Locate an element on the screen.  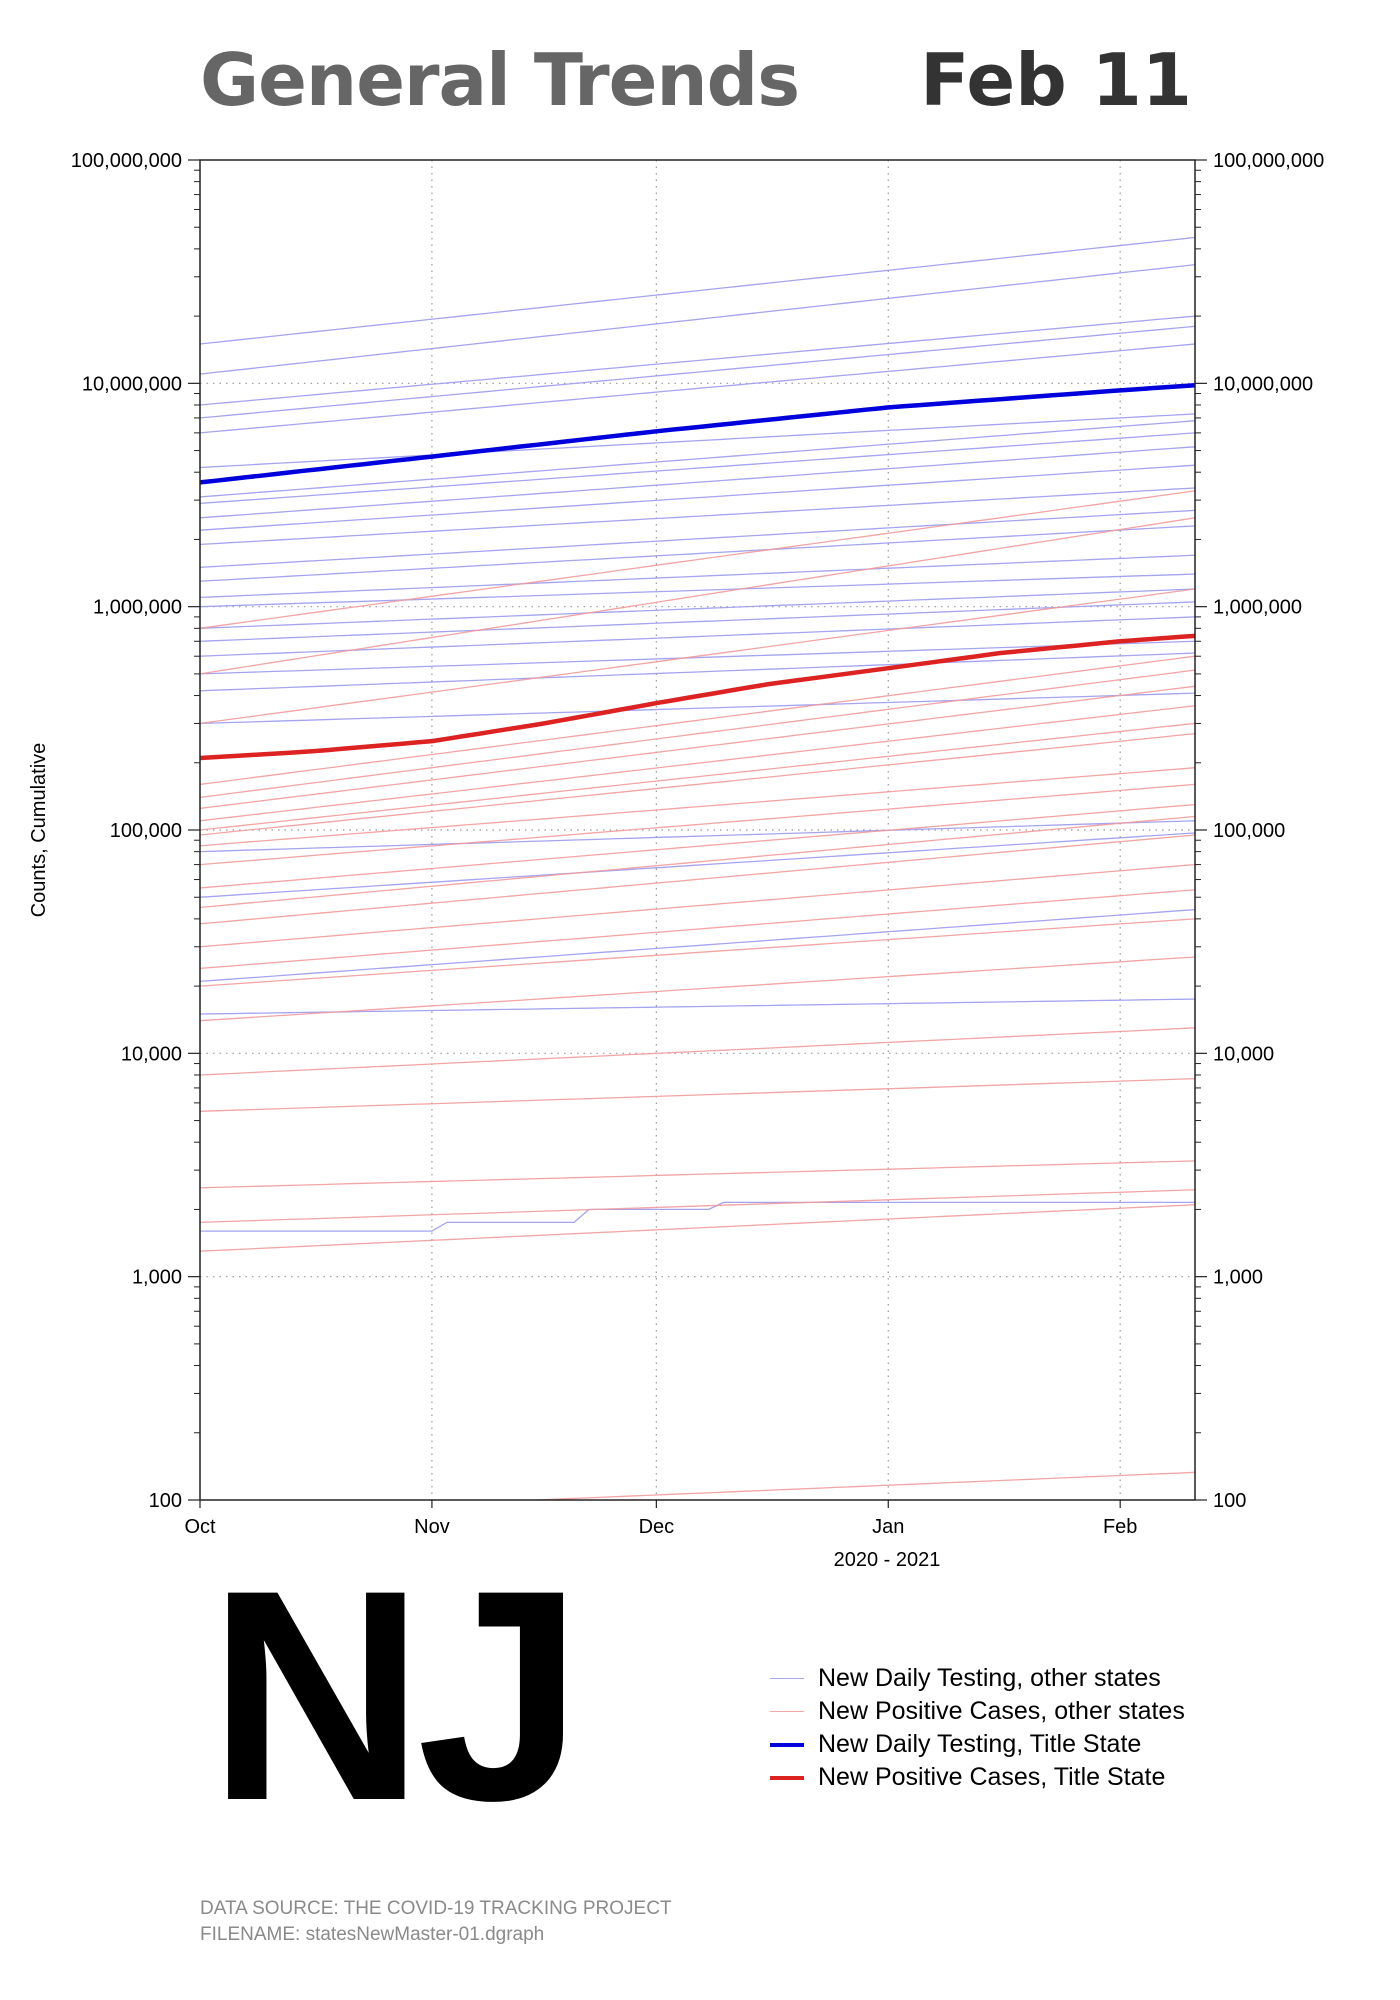
y-tick-label-left: 10,000 is located at coordinates (151, 1054).